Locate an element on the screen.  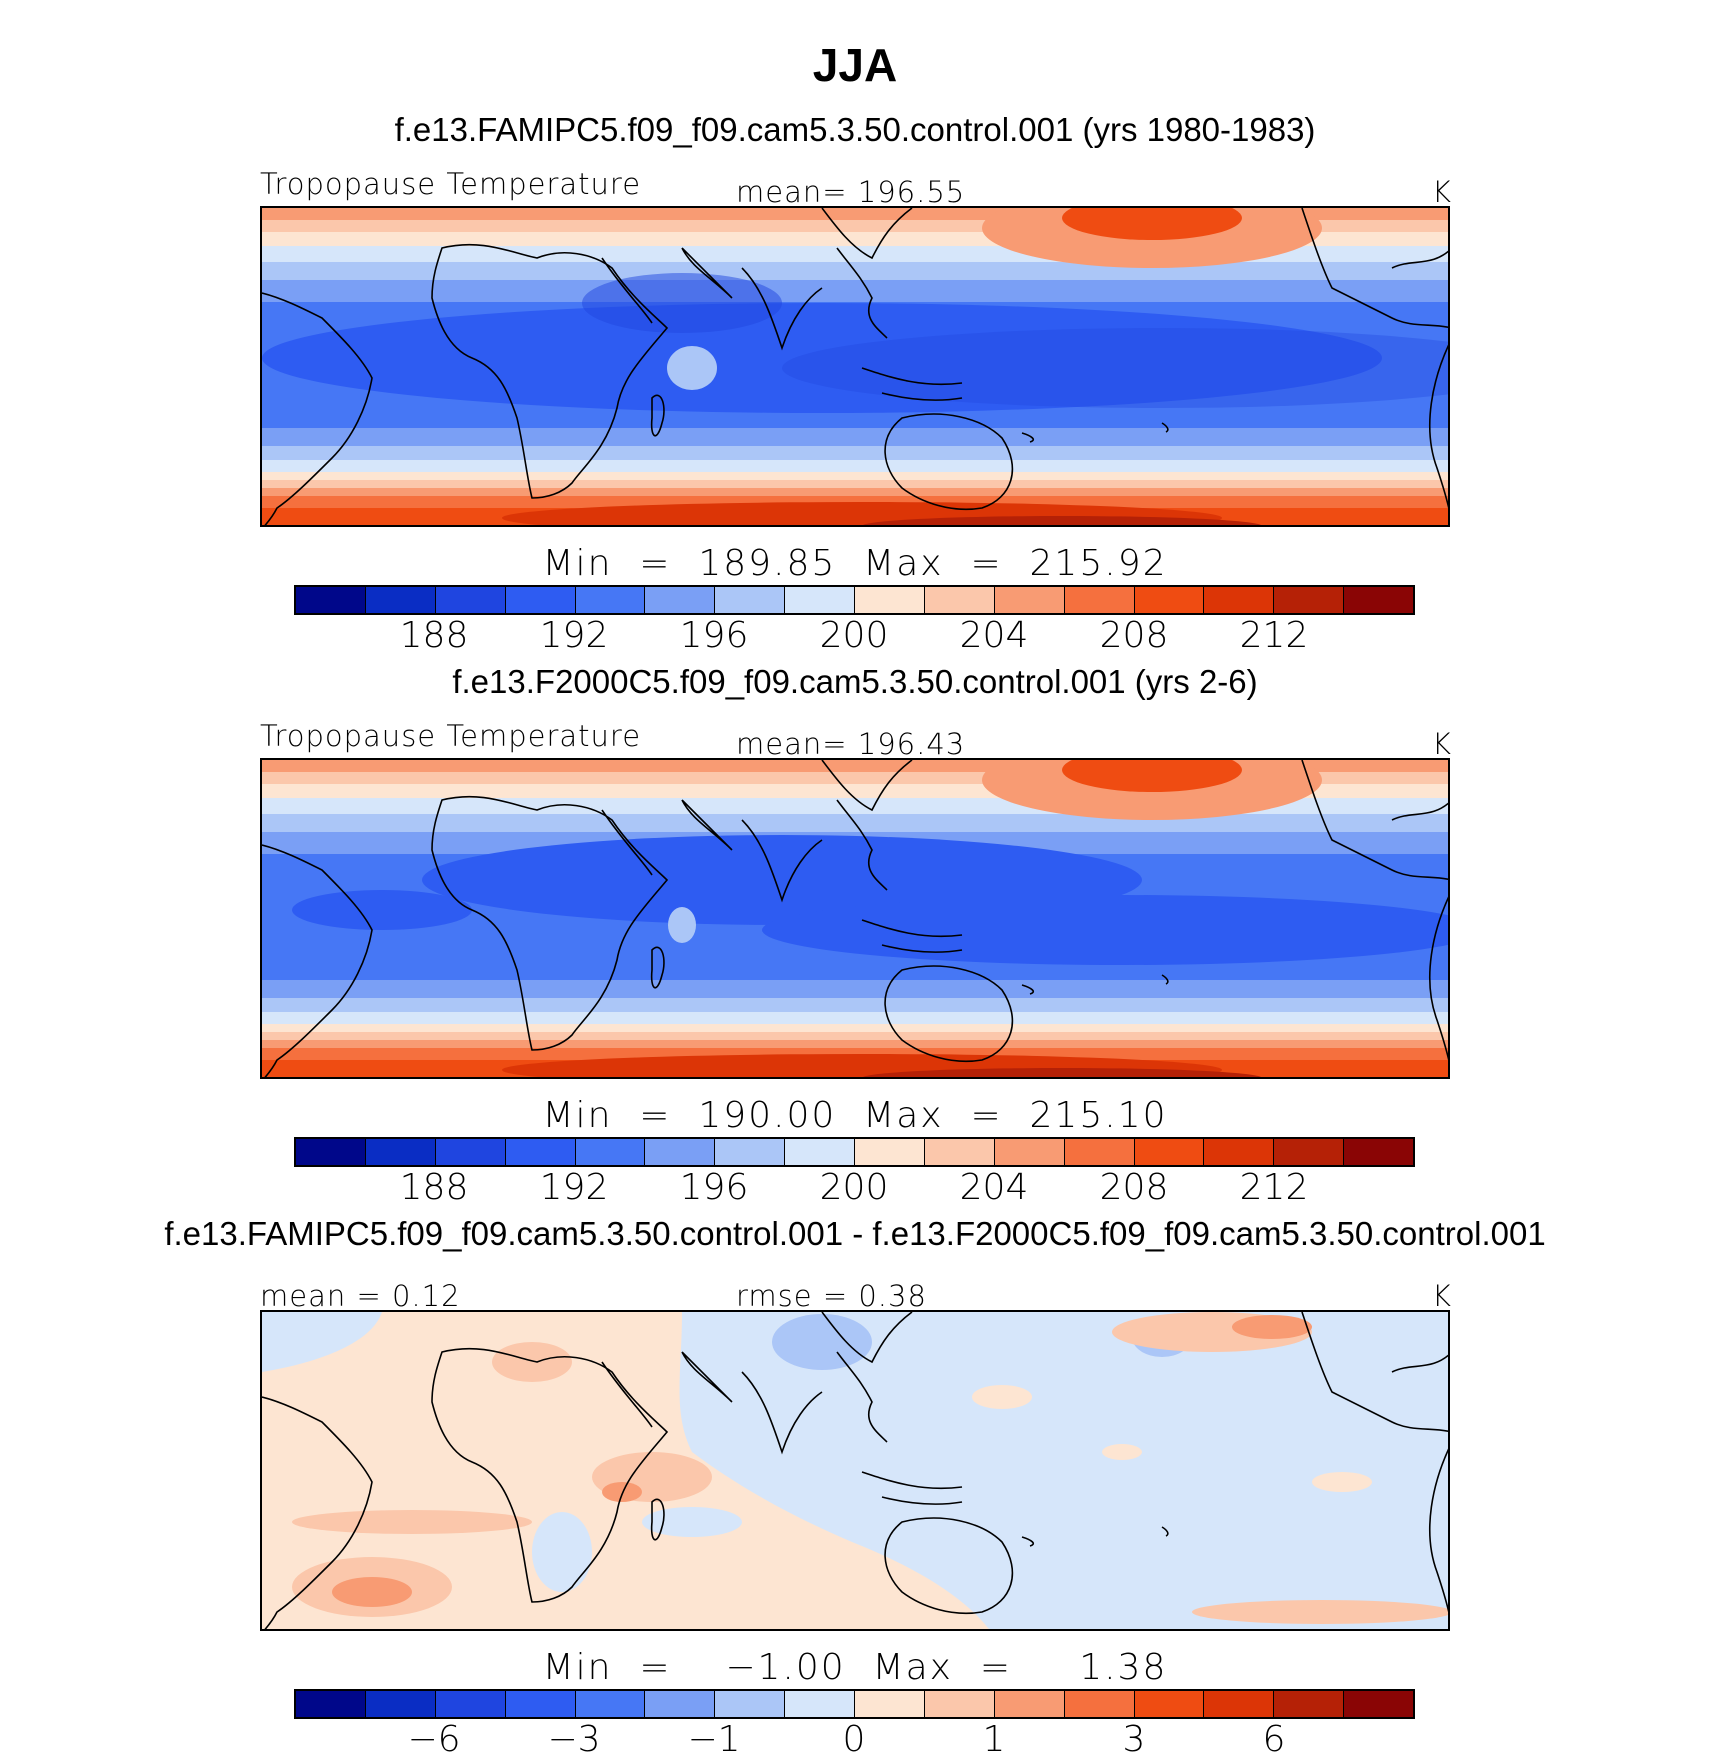
panel3-map-svg is located at coordinates (855, 1470).